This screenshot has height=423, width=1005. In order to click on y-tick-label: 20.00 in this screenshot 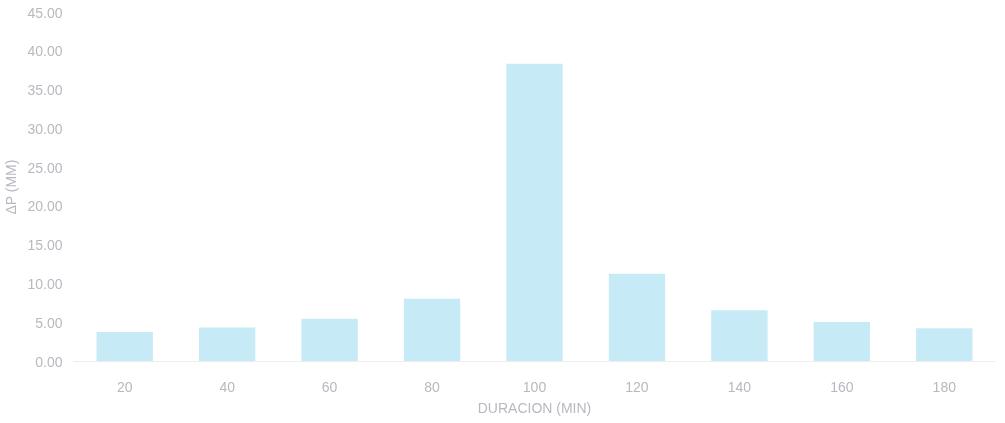, I will do `click(45, 206)`.